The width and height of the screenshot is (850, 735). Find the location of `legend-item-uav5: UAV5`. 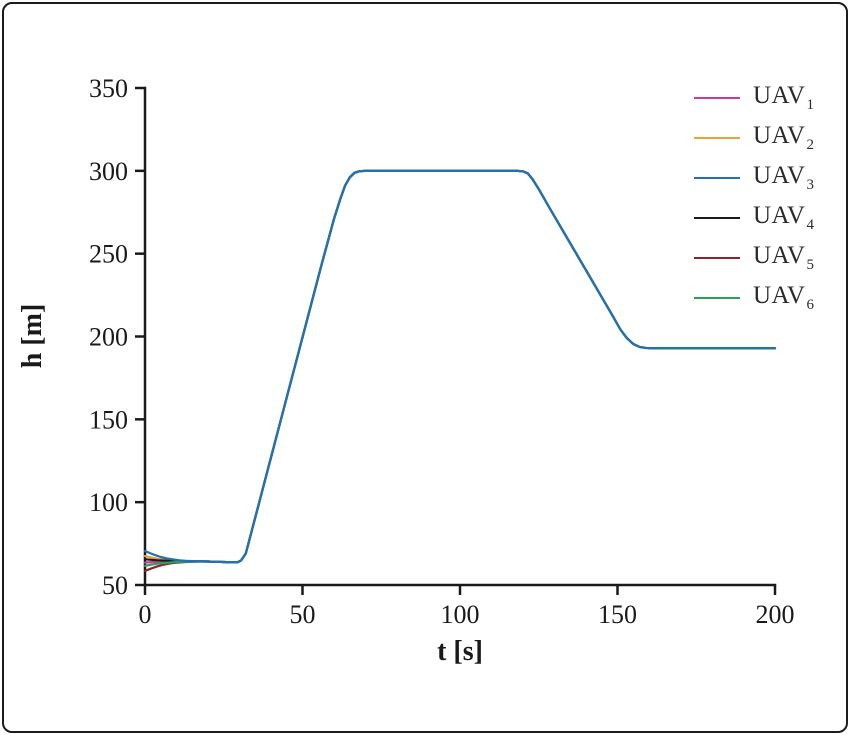

legend-item-uav5: UAV5 is located at coordinates (769, 258).